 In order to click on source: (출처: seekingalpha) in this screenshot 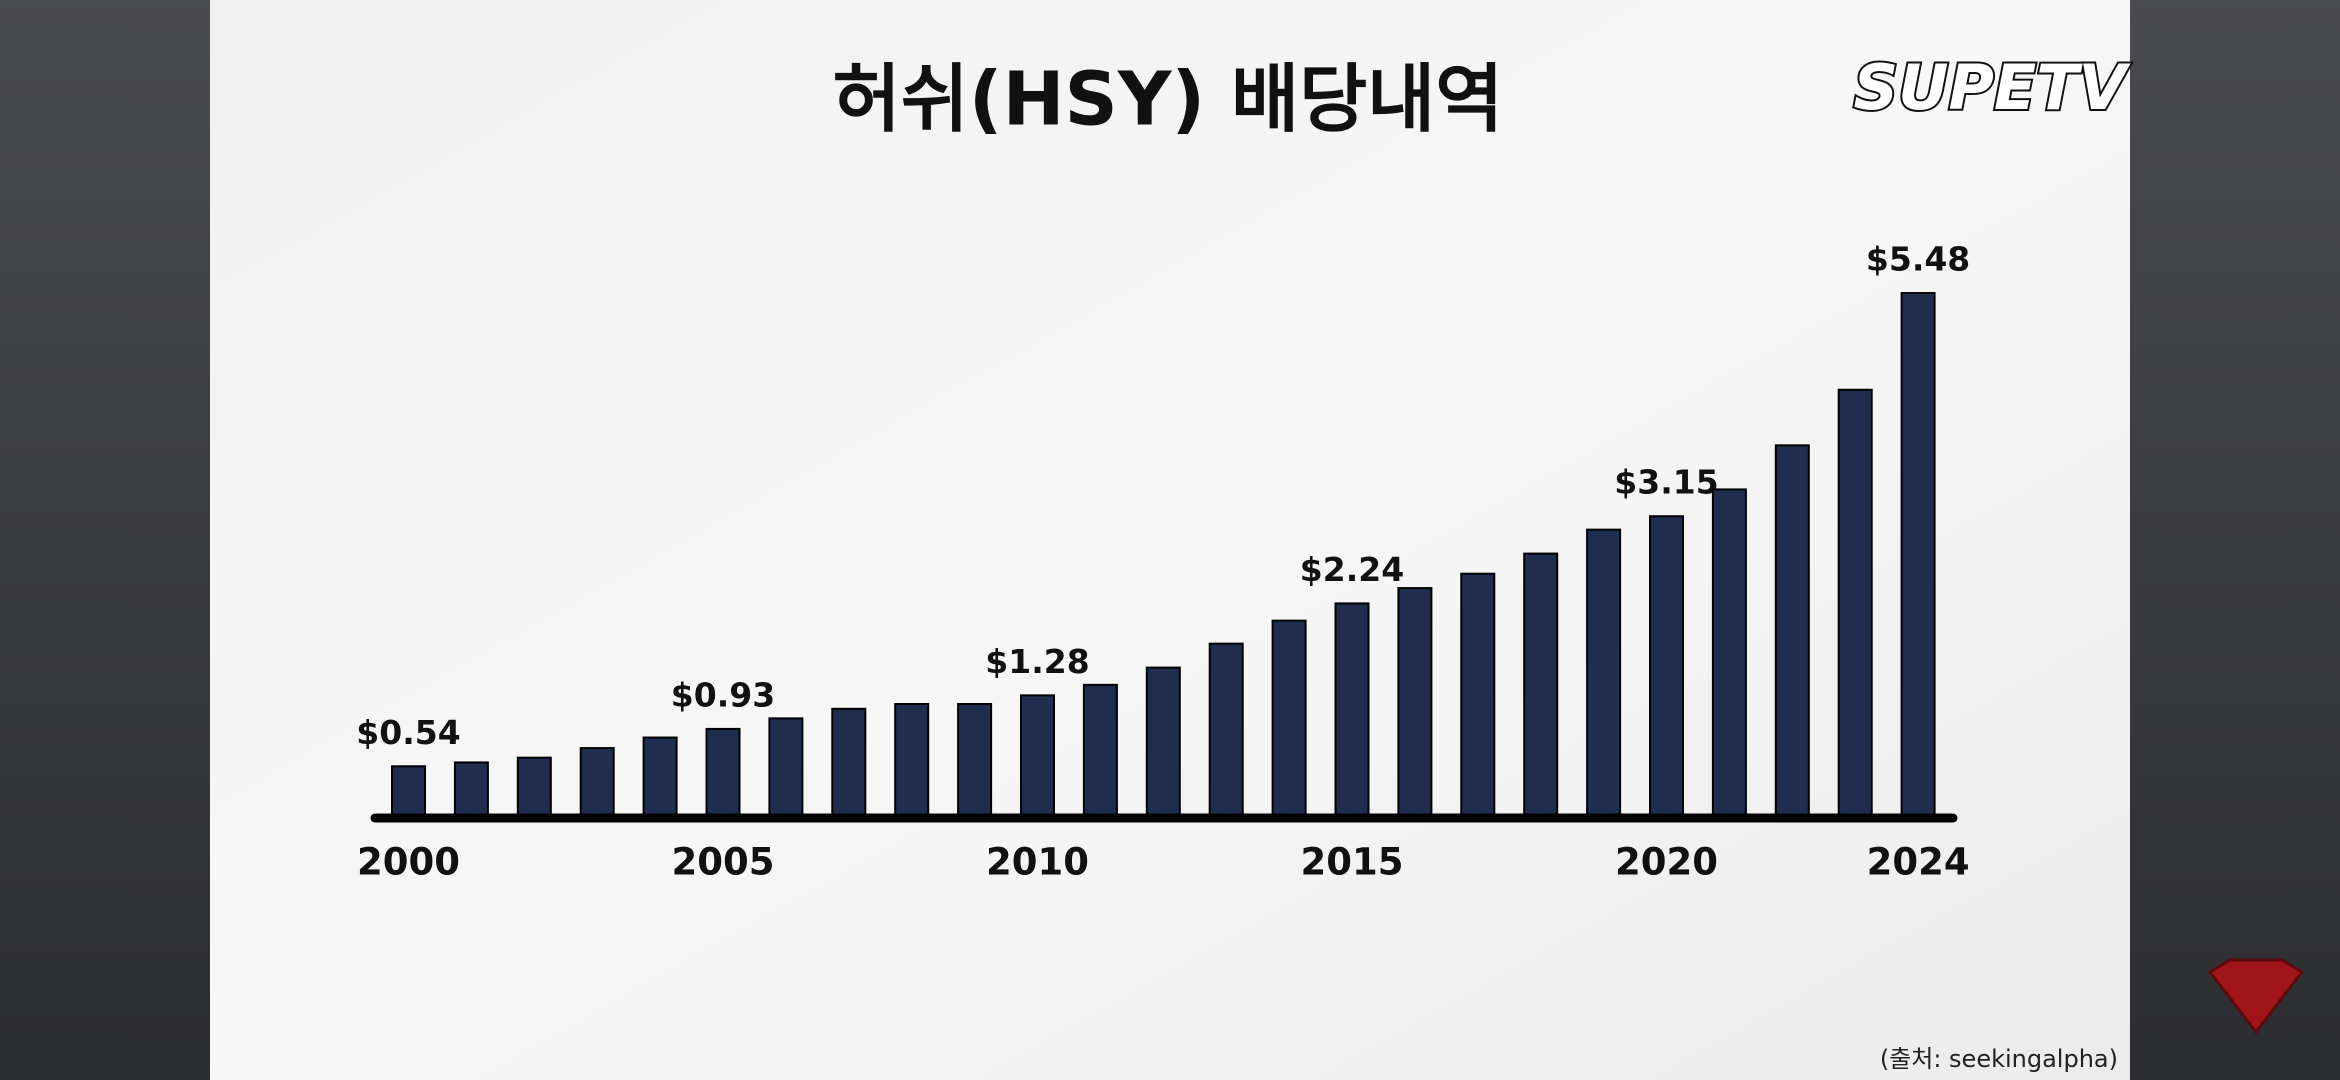, I will do `click(1999, 1059)`.